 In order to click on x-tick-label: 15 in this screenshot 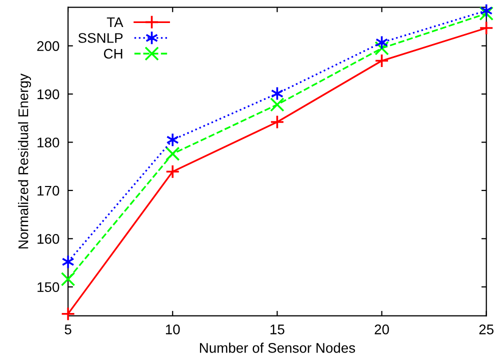, I will do `click(277, 329)`.